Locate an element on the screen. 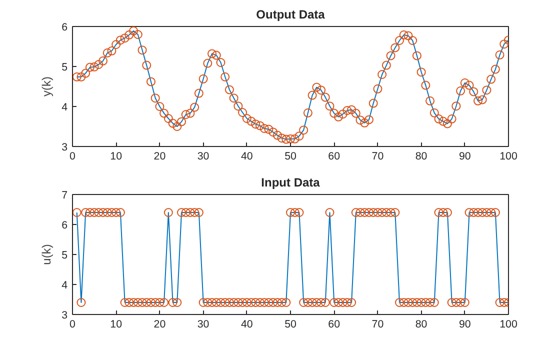  y-axis-title: y(k) is located at coordinates (47, 86).